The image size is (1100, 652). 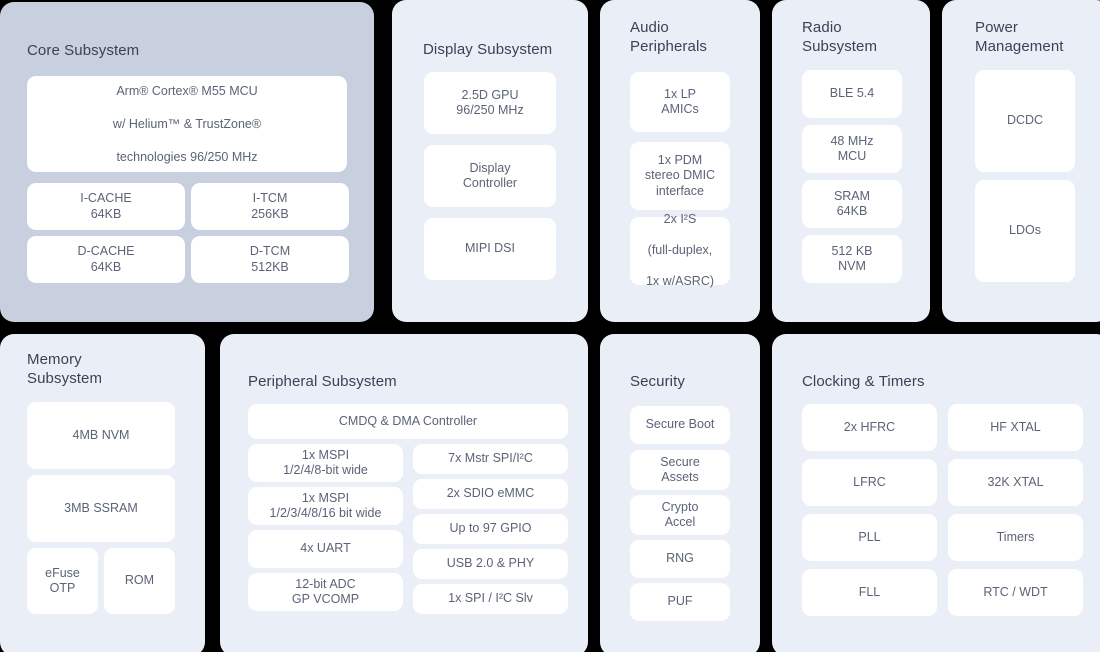 I want to click on card-puf: PUF, so click(x=680, y=602).